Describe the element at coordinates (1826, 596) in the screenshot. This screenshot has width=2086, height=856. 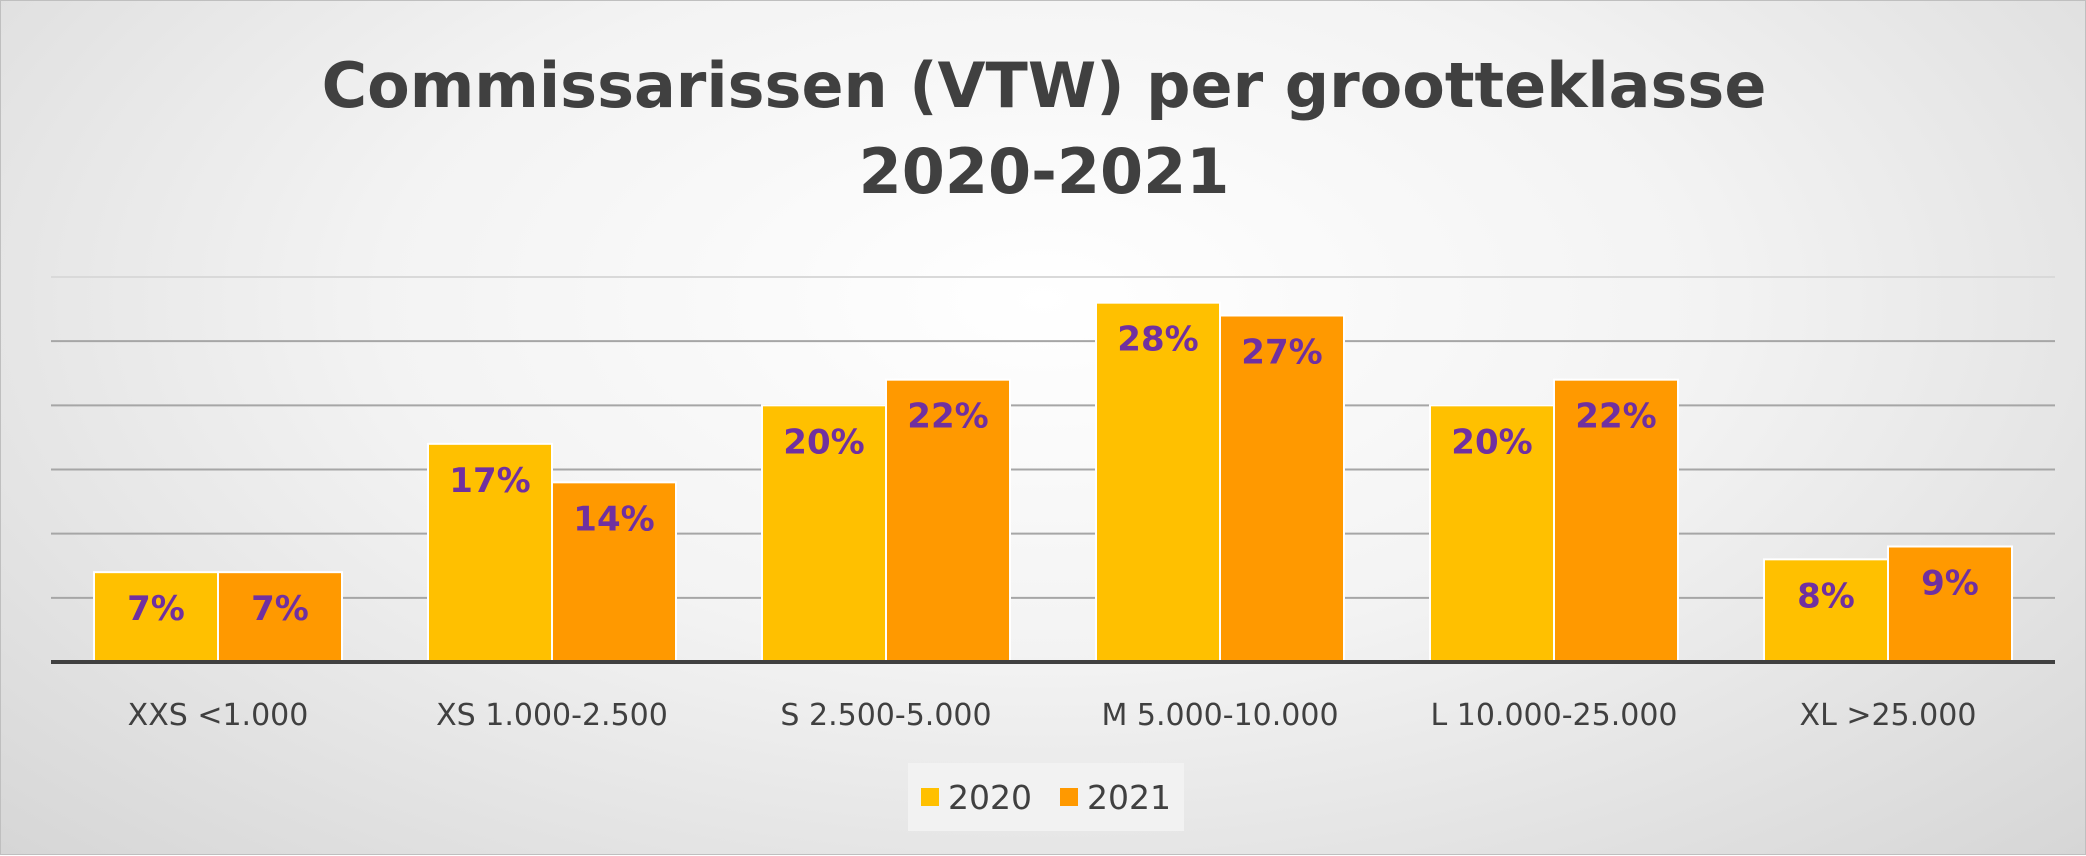
I see `data-label: 8%` at that location.